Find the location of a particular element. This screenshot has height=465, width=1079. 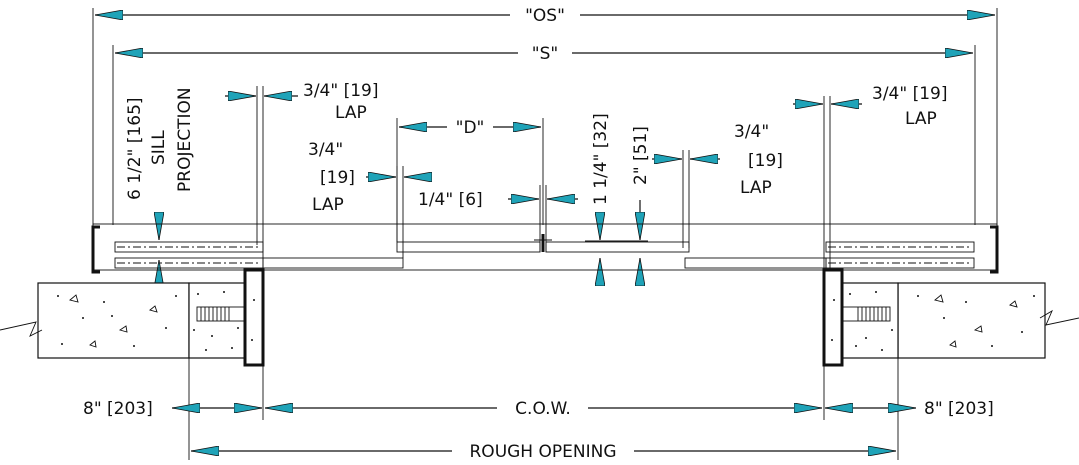

center-plate-right-lower is located at coordinates (755, 263).